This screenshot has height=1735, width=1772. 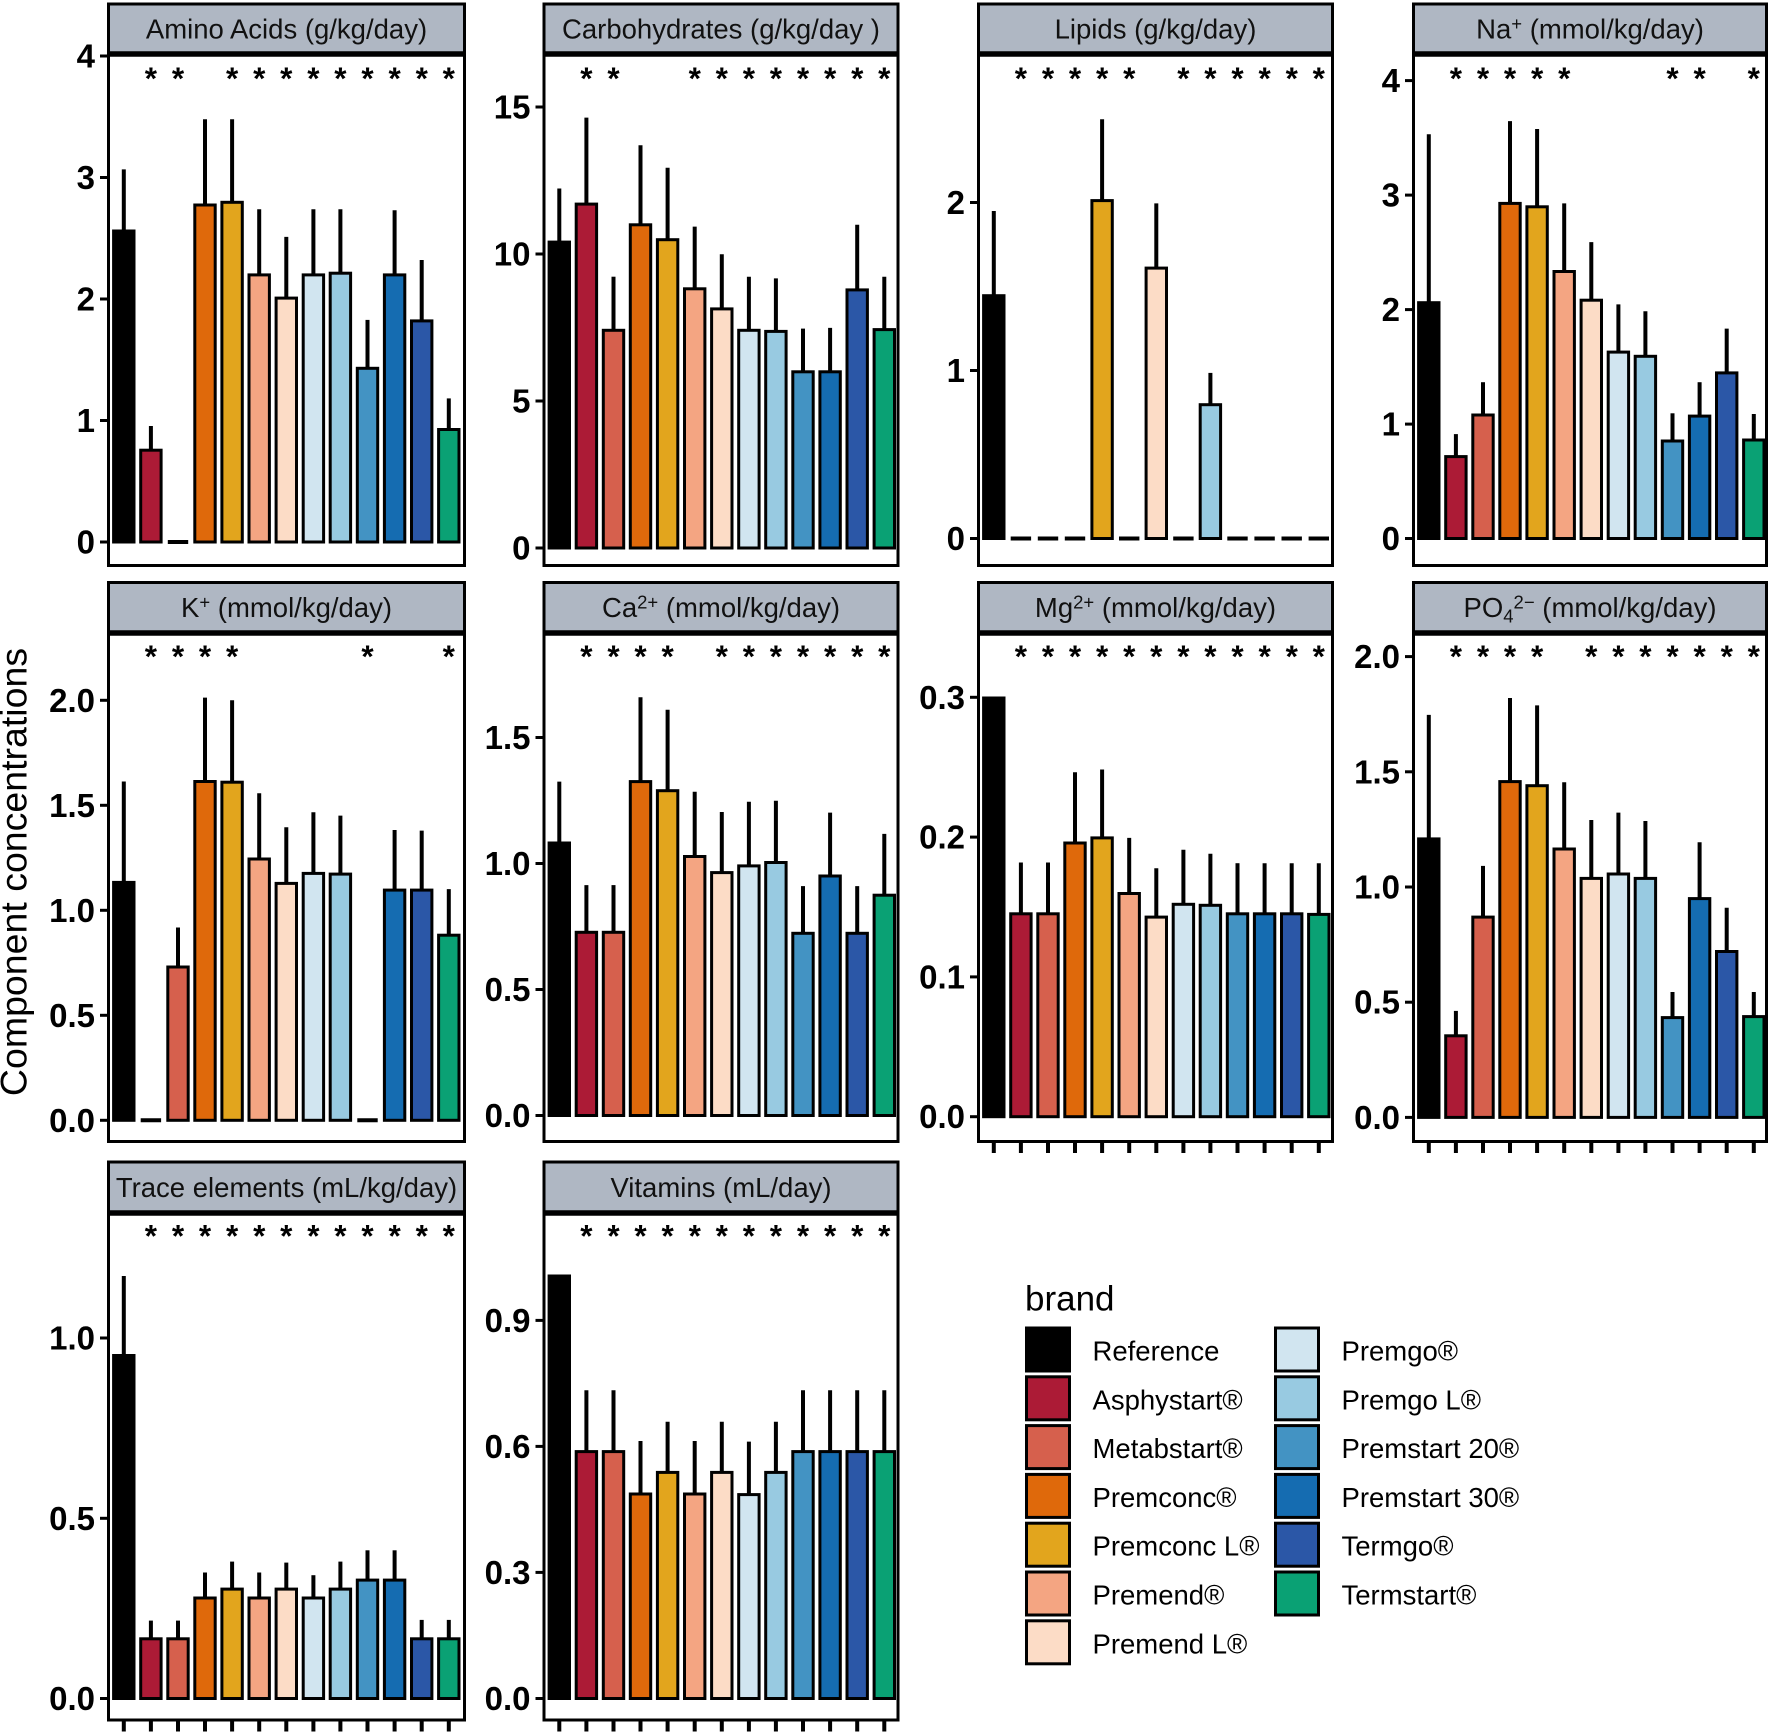 What do you see at coordinates (1590, 29) in the screenshot?
I see `svg-text: Na+ (mmol/kg/day)` at bounding box center [1590, 29].